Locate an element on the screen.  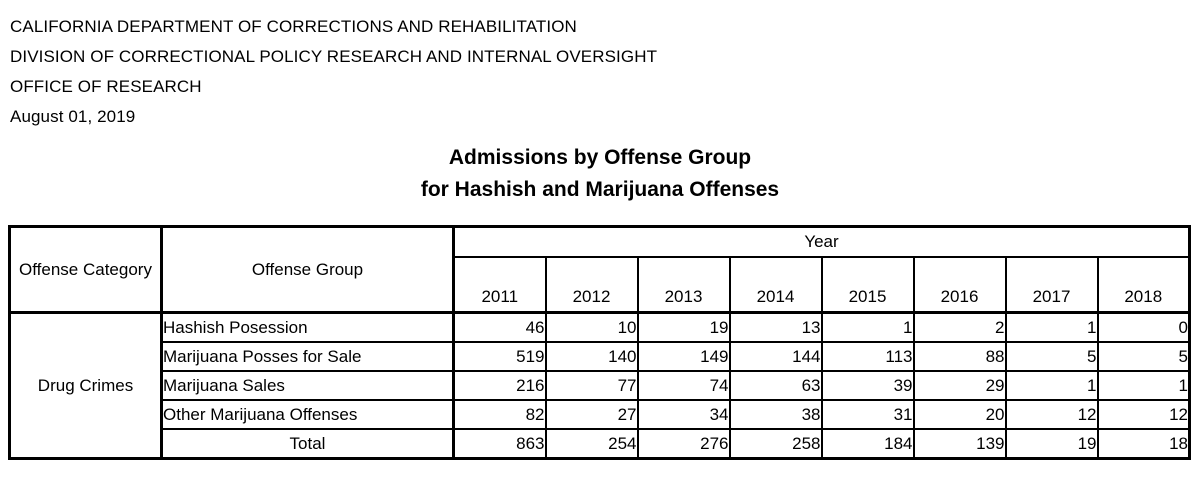
value-cell: 77 is located at coordinates (591, 385).